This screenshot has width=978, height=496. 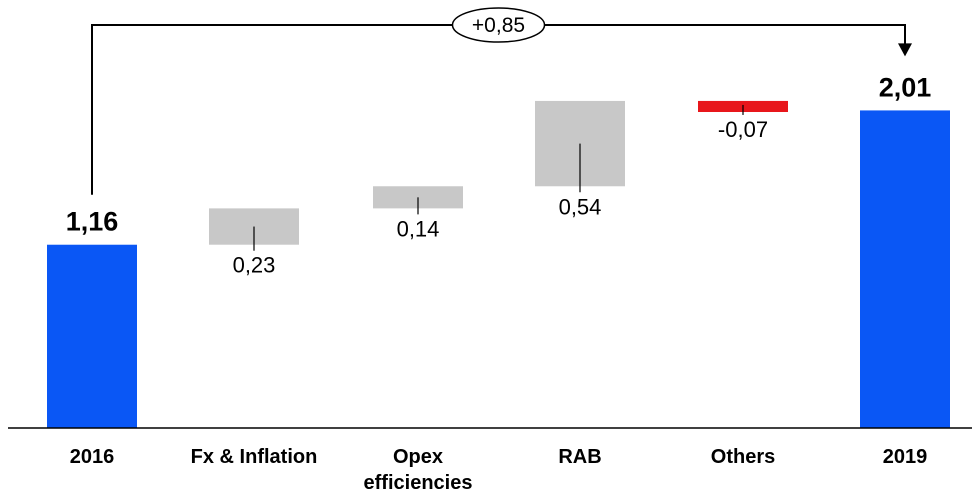 I want to click on data-label-0: 1,16, so click(x=92, y=222).